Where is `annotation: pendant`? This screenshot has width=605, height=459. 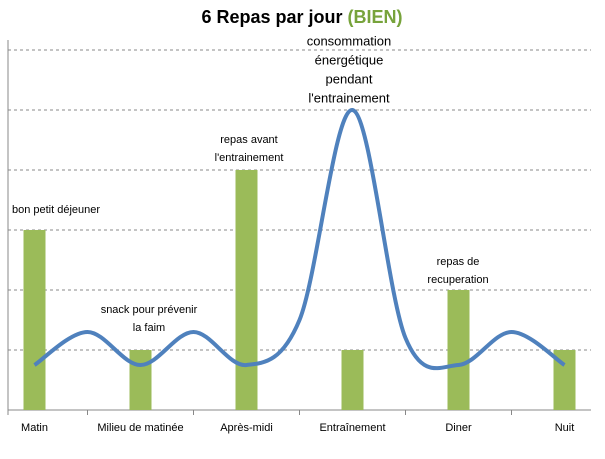
annotation: pendant is located at coordinates (349, 78).